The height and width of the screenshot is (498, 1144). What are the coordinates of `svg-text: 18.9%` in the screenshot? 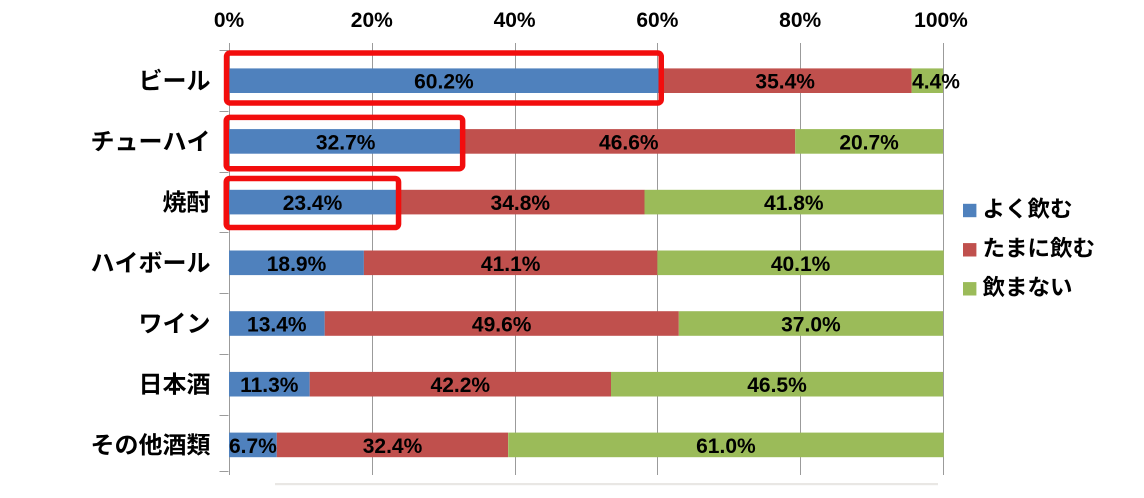 It's located at (297, 264).